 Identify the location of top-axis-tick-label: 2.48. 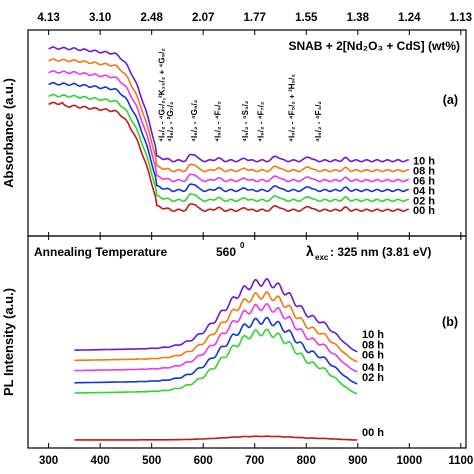
(151, 18).